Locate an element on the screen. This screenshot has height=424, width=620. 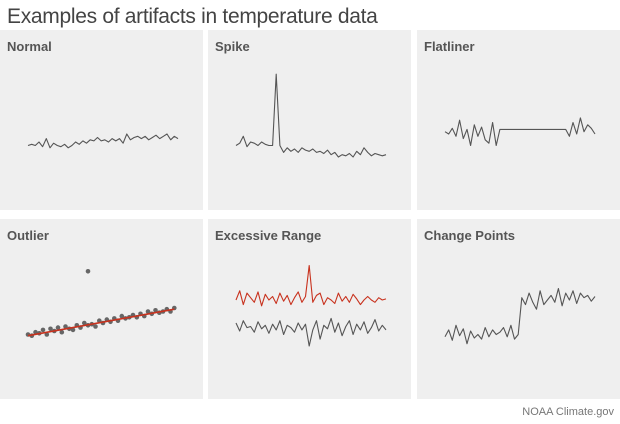
panel-excessive-range: Excessive Range is located at coordinates (309, 309).